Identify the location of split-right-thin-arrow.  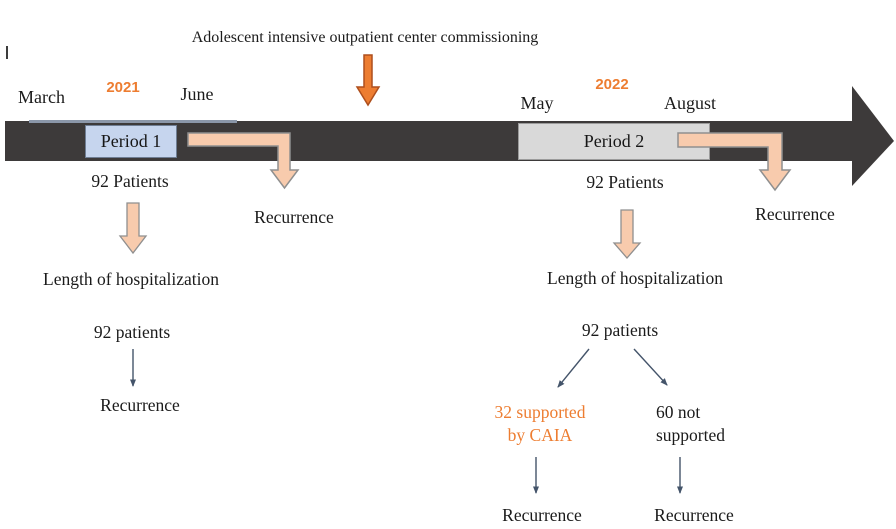
(650, 367).